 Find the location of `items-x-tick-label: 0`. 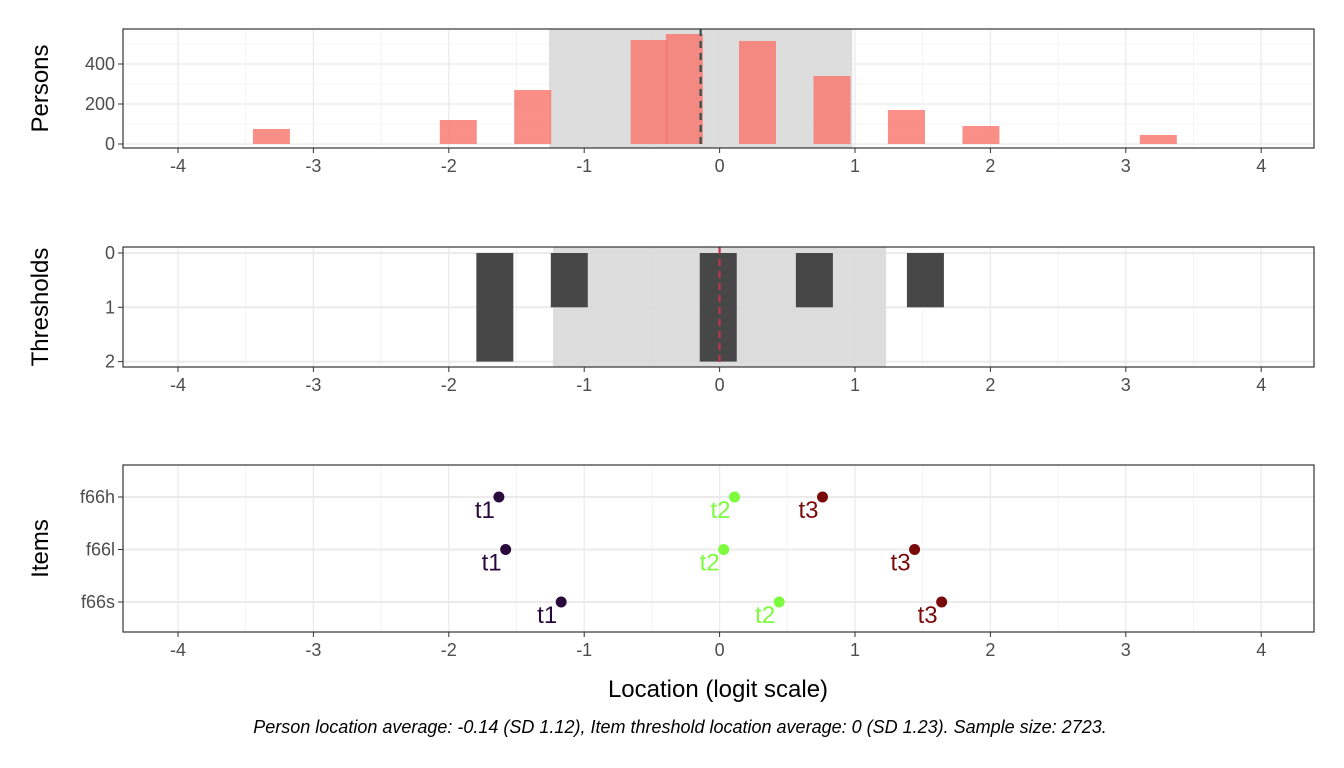

items-x-tick-label: 0 is located at coordinates (720, 650).